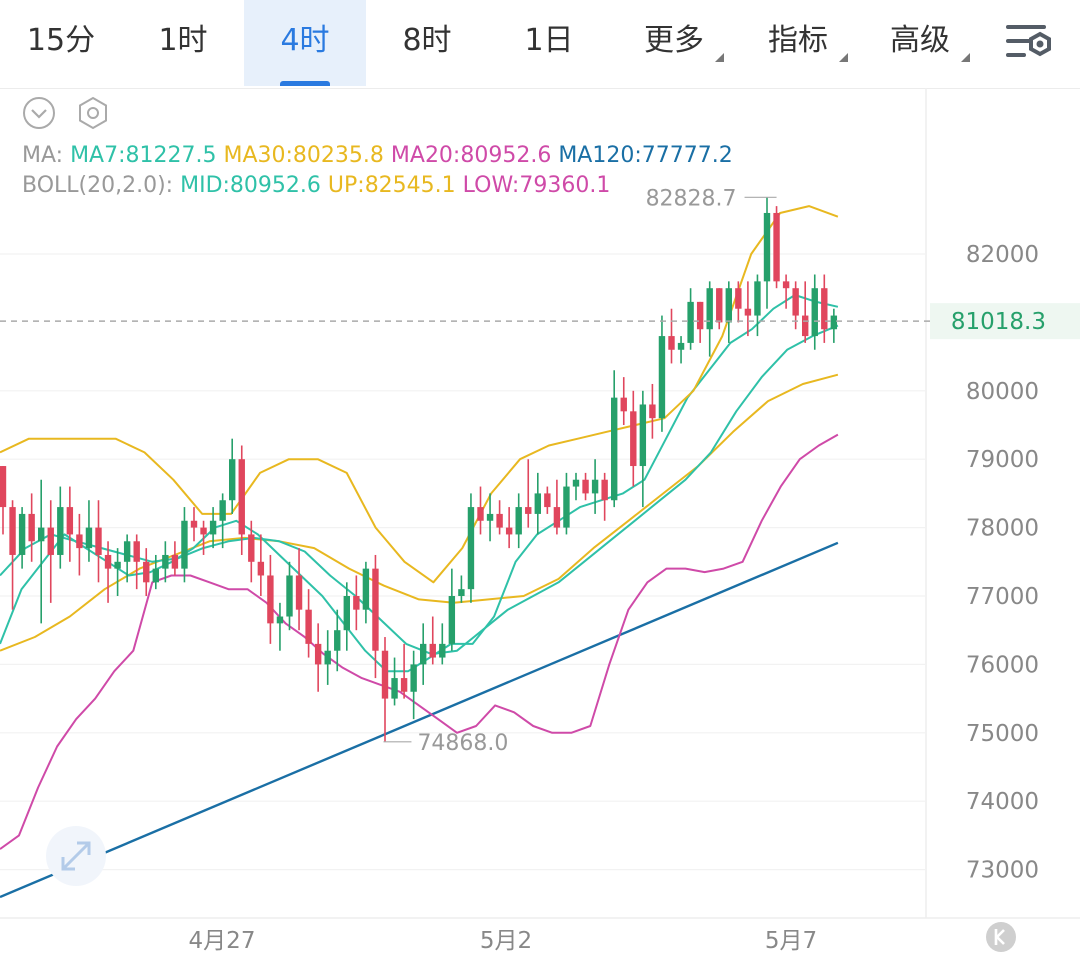 The image size is (1080, 956). I want to click on current-price-label: 81018.3, so click(998, 322).